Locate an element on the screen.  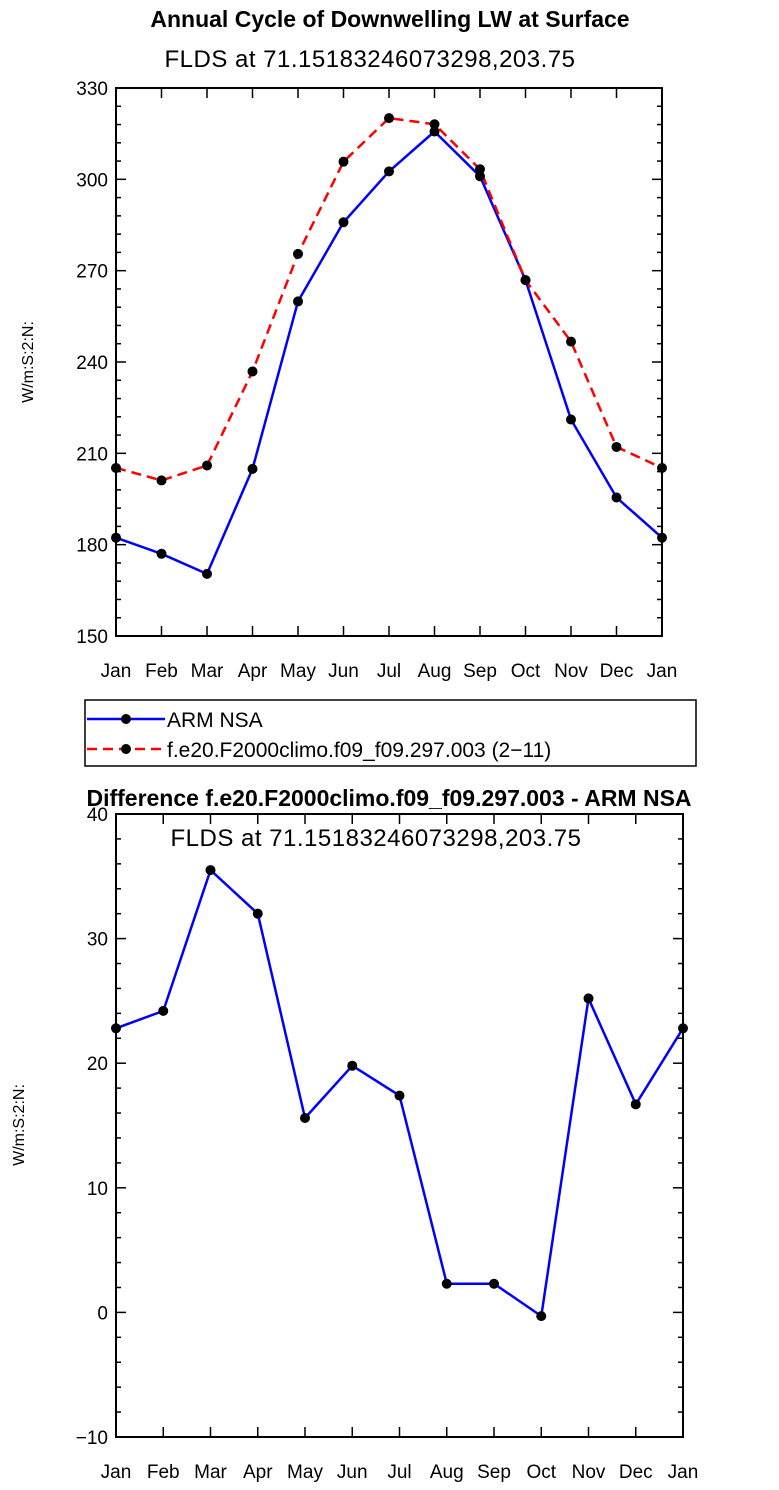
legend-label-model: f.e20.F2000climo.f09_f09.297.003 (2−11) is located at coordinates (359, 750).